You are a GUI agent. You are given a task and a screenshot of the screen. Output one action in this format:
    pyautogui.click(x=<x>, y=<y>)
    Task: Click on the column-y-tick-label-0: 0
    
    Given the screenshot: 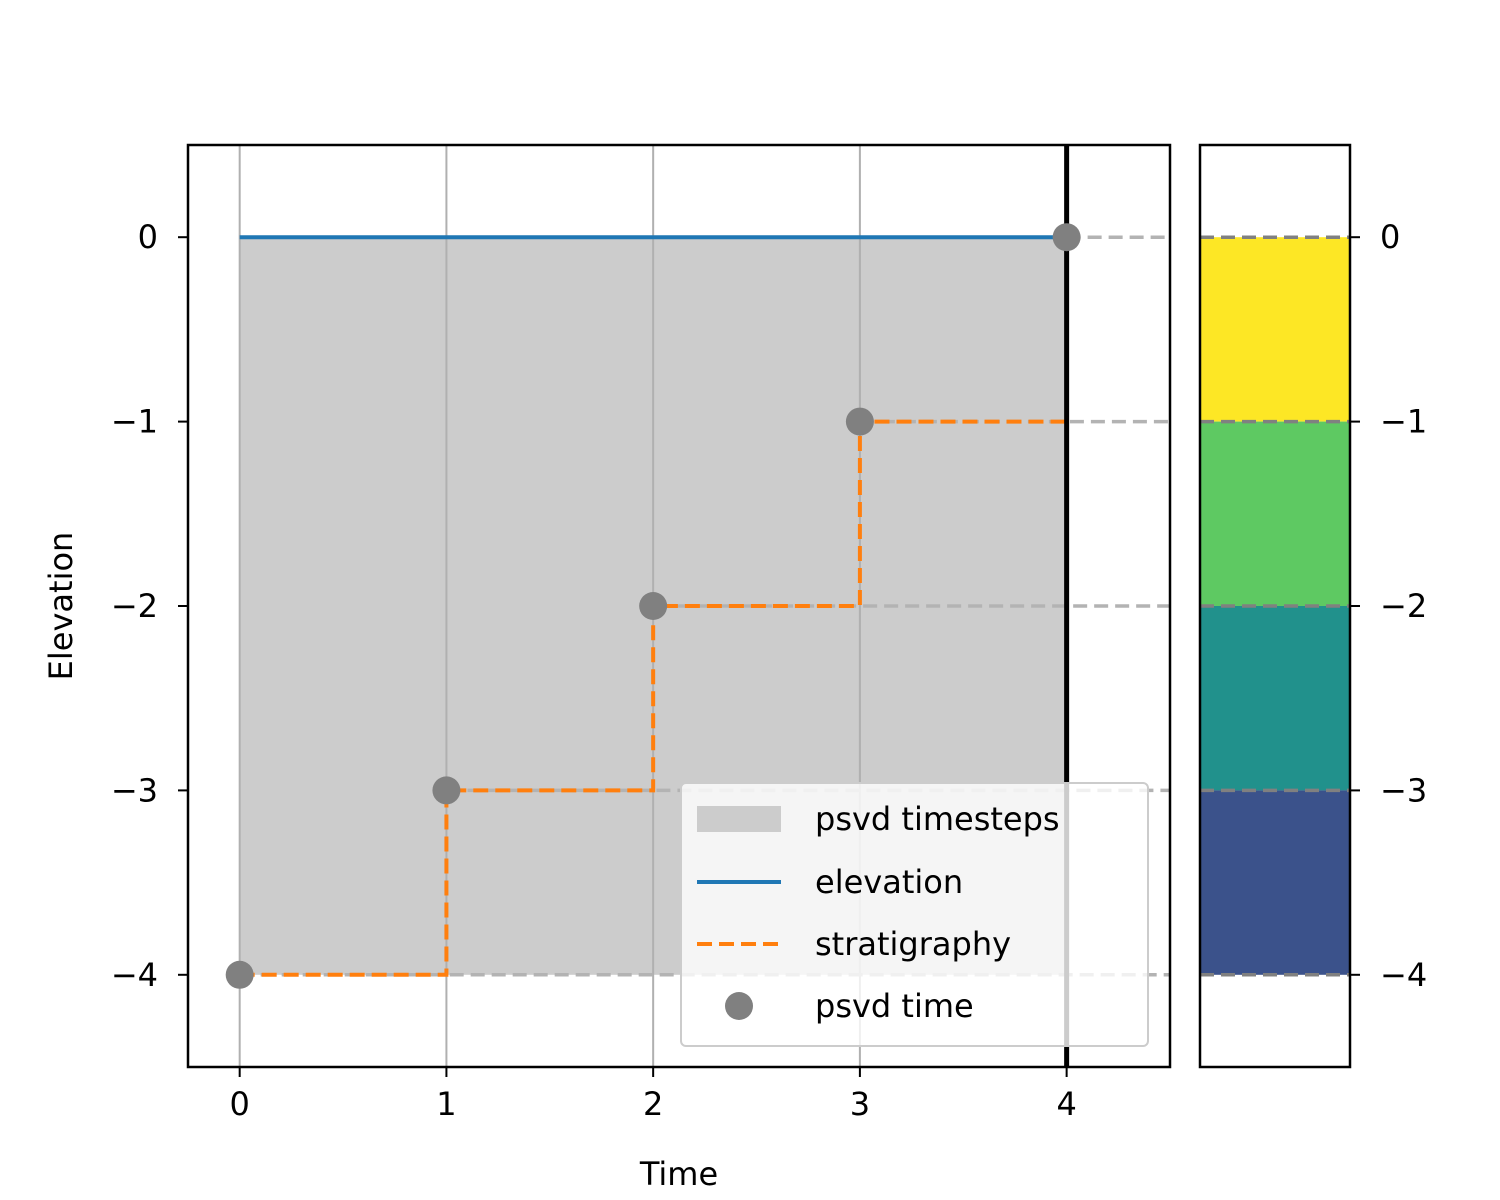 What is the action you would take?
    pyautogui.click(x=1390, y=237)
    